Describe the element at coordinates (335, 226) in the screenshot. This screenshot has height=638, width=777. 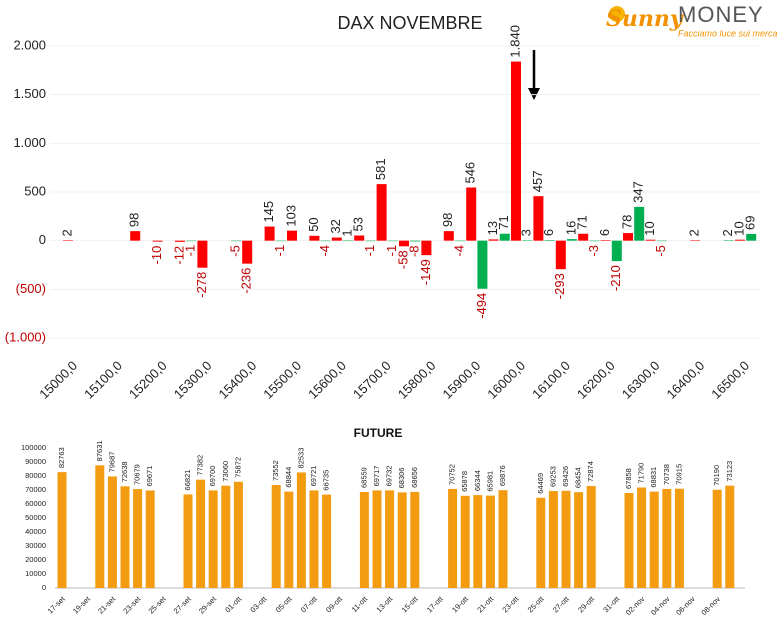
I see `value-label: 32` at that location.